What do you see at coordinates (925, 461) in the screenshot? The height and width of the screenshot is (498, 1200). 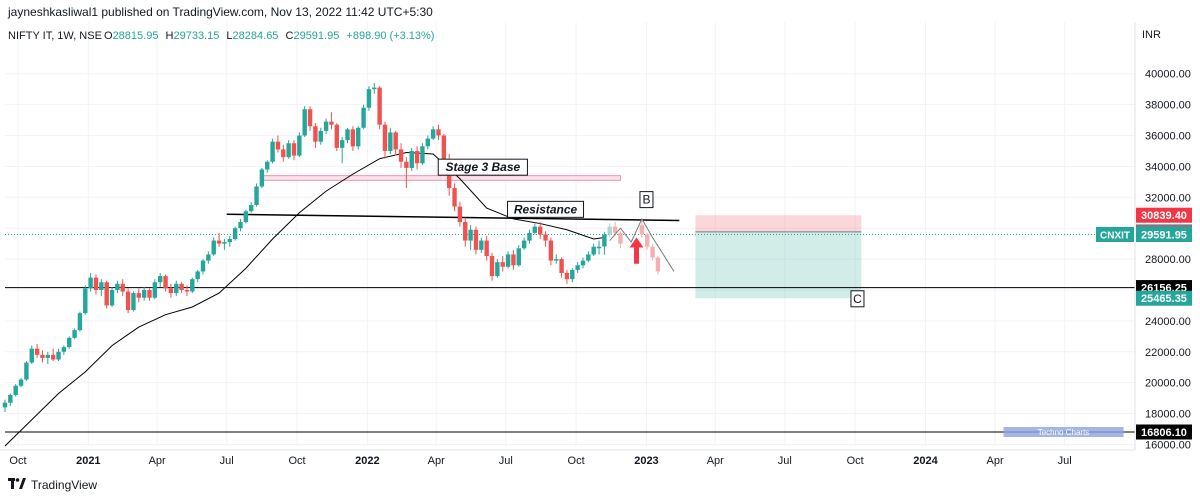 I see `x-tick-label: 2024` at bounding box center [925, 461].